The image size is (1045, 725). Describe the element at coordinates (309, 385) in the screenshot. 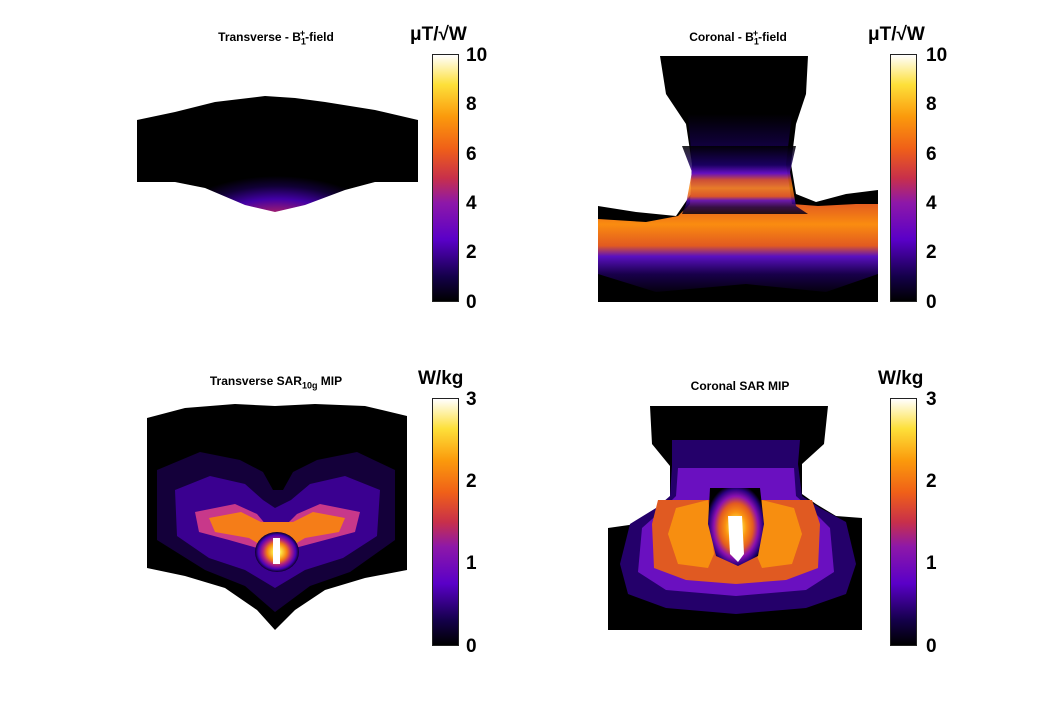

I see `title-sub: 10g` at that location.